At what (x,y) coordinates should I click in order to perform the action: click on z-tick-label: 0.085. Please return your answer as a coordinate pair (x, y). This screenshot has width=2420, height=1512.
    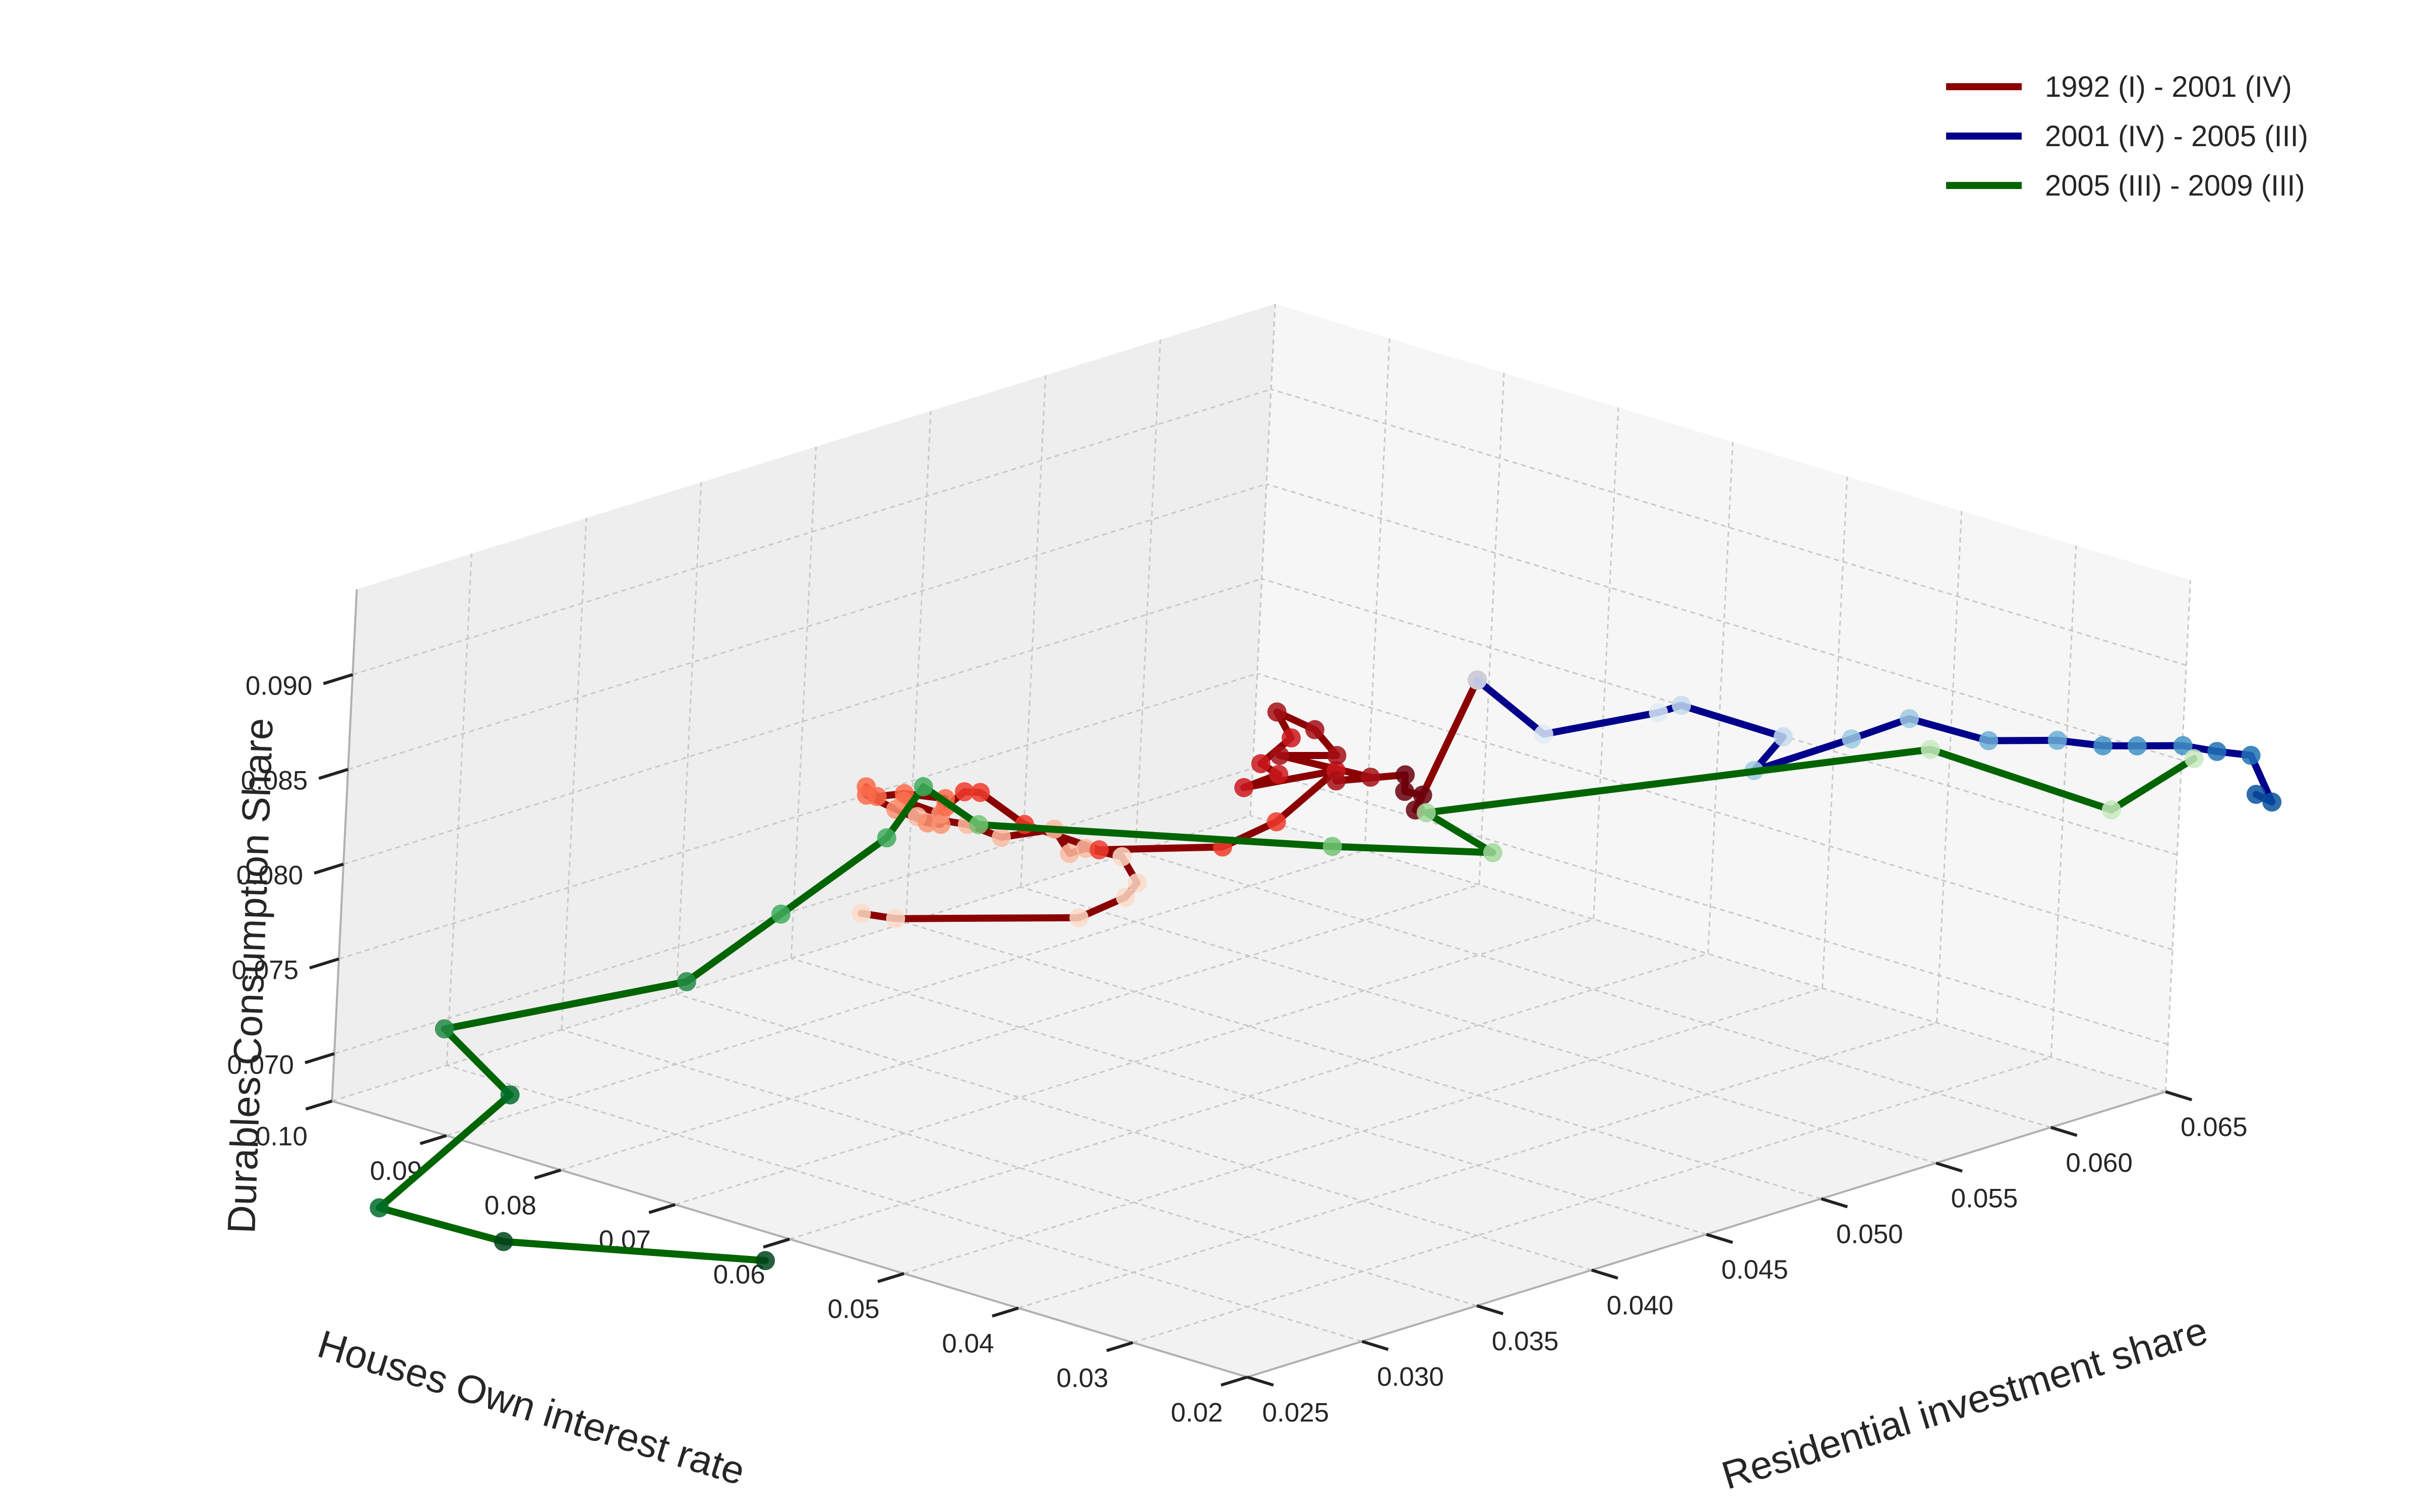
    Looking at the image, I should click on (274, 780).